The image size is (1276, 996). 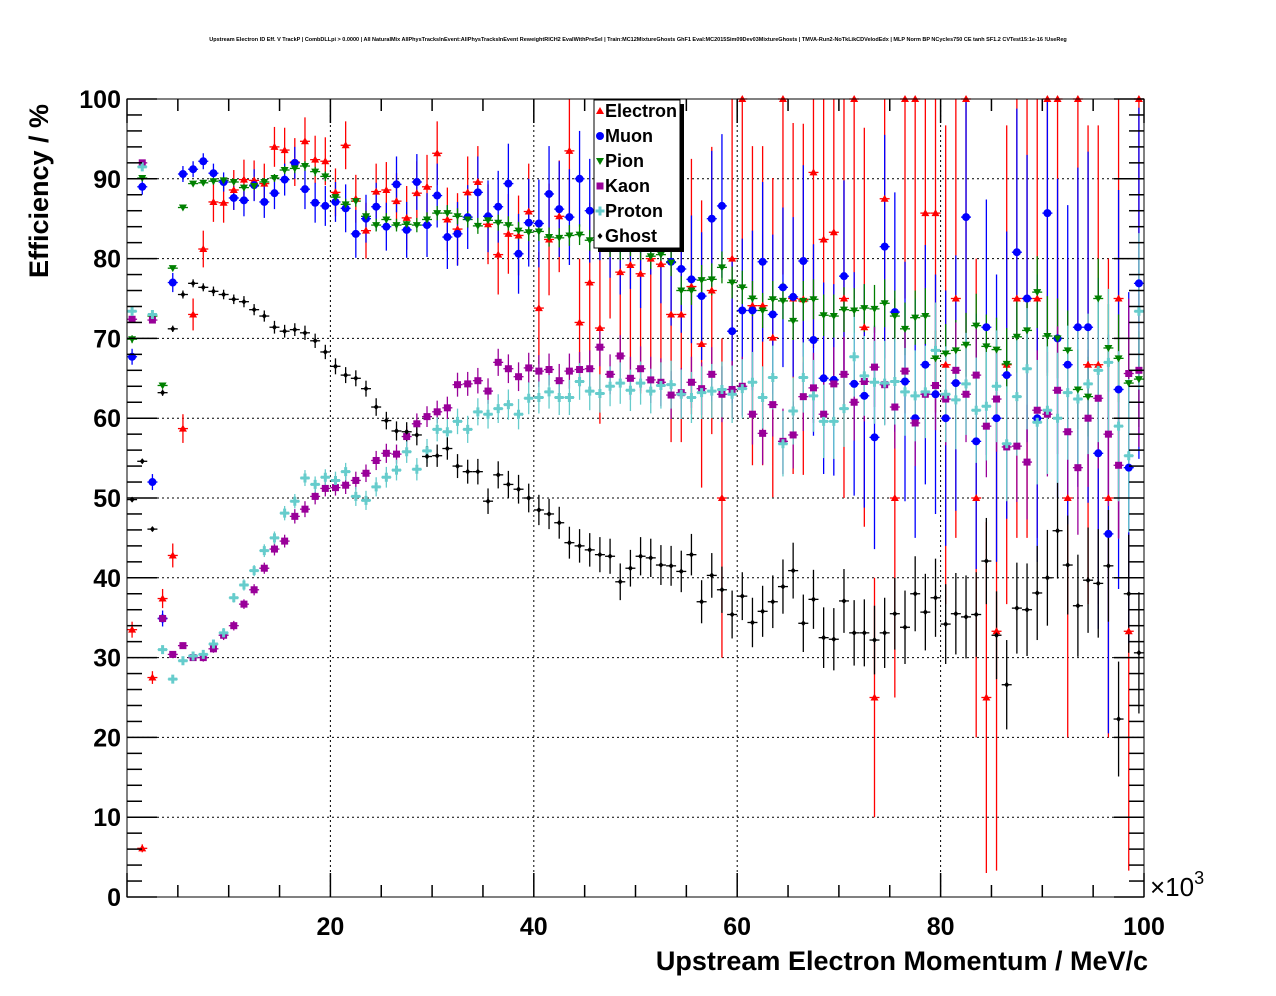 What do you see at coordinates (737, 927) in the screenshot?
I see `x-tick-label: 60` at bounding box center [737, 927].